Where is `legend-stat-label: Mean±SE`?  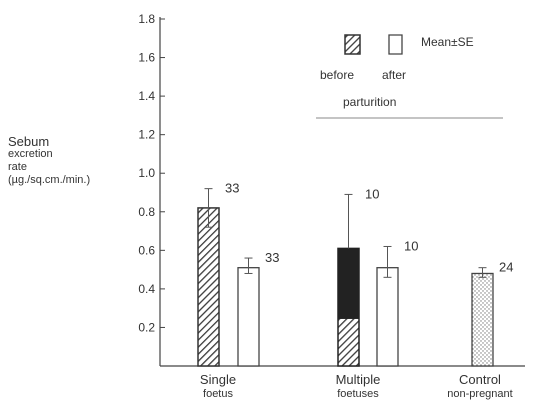
legend-stat-label: Mean±SE is located at coordinates (447, 42).